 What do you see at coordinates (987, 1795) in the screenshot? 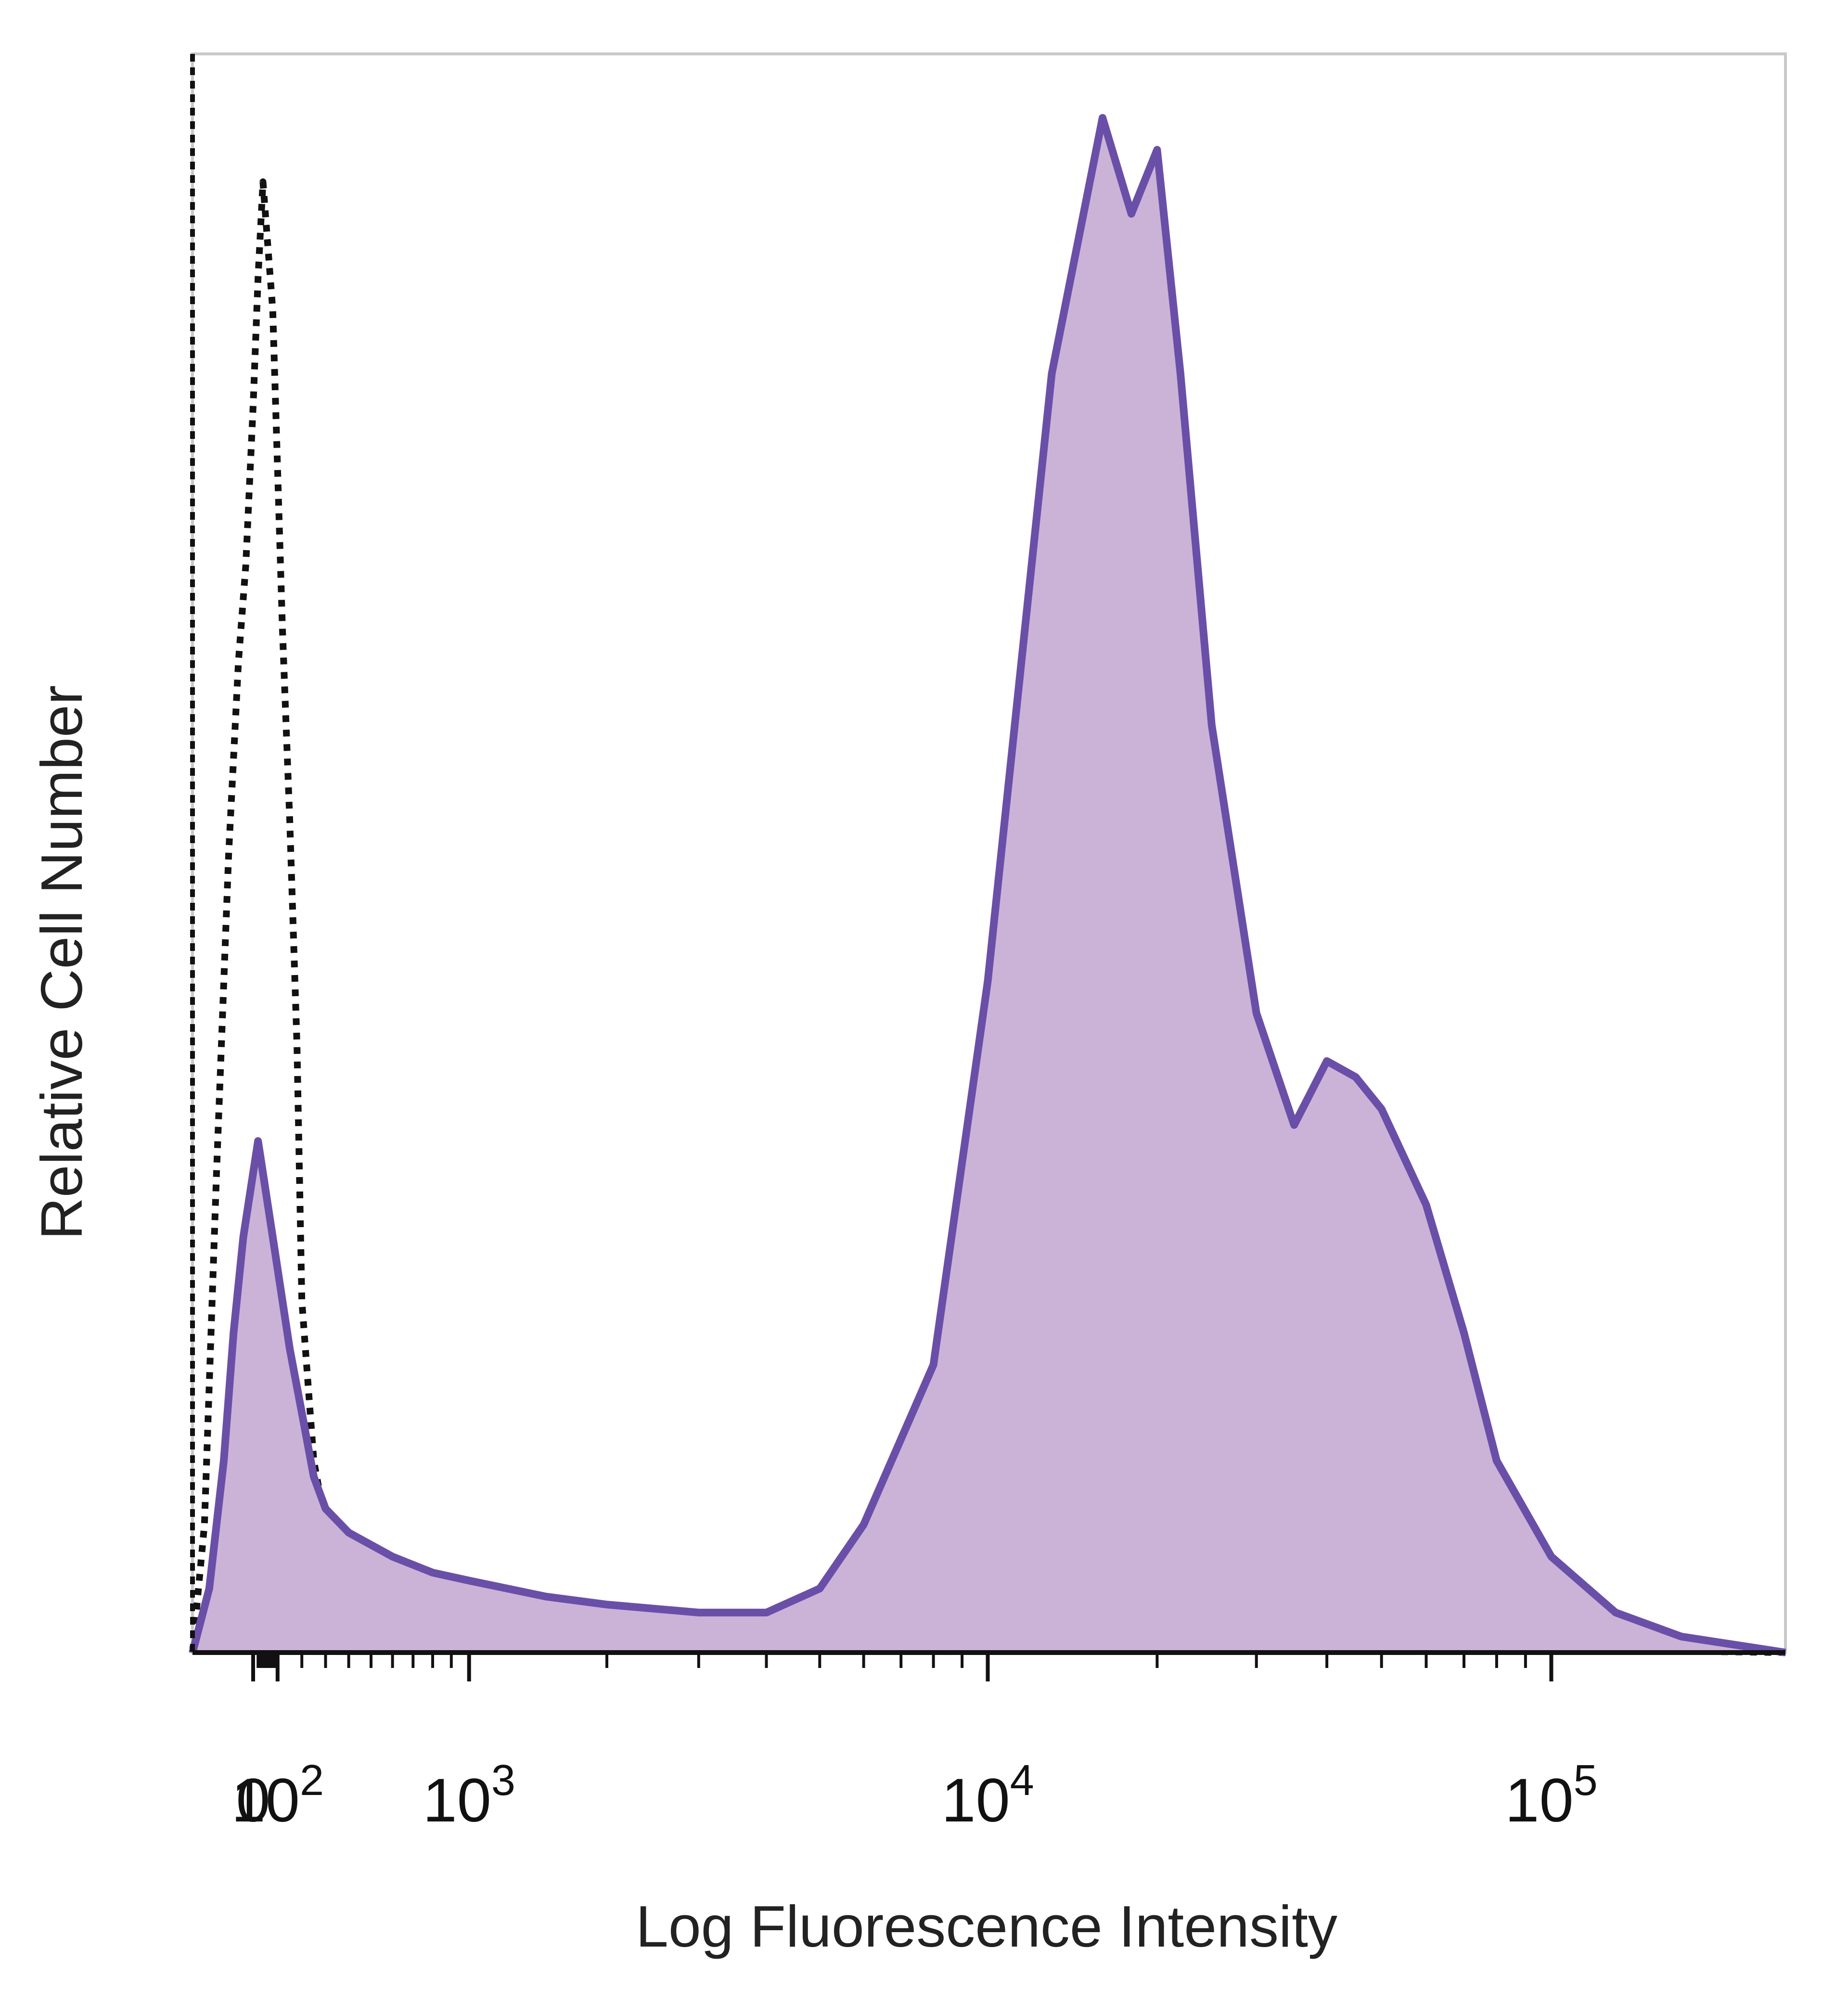
I see `x-tick-label-3: 10⁴` at bounding box center [987, 1795].